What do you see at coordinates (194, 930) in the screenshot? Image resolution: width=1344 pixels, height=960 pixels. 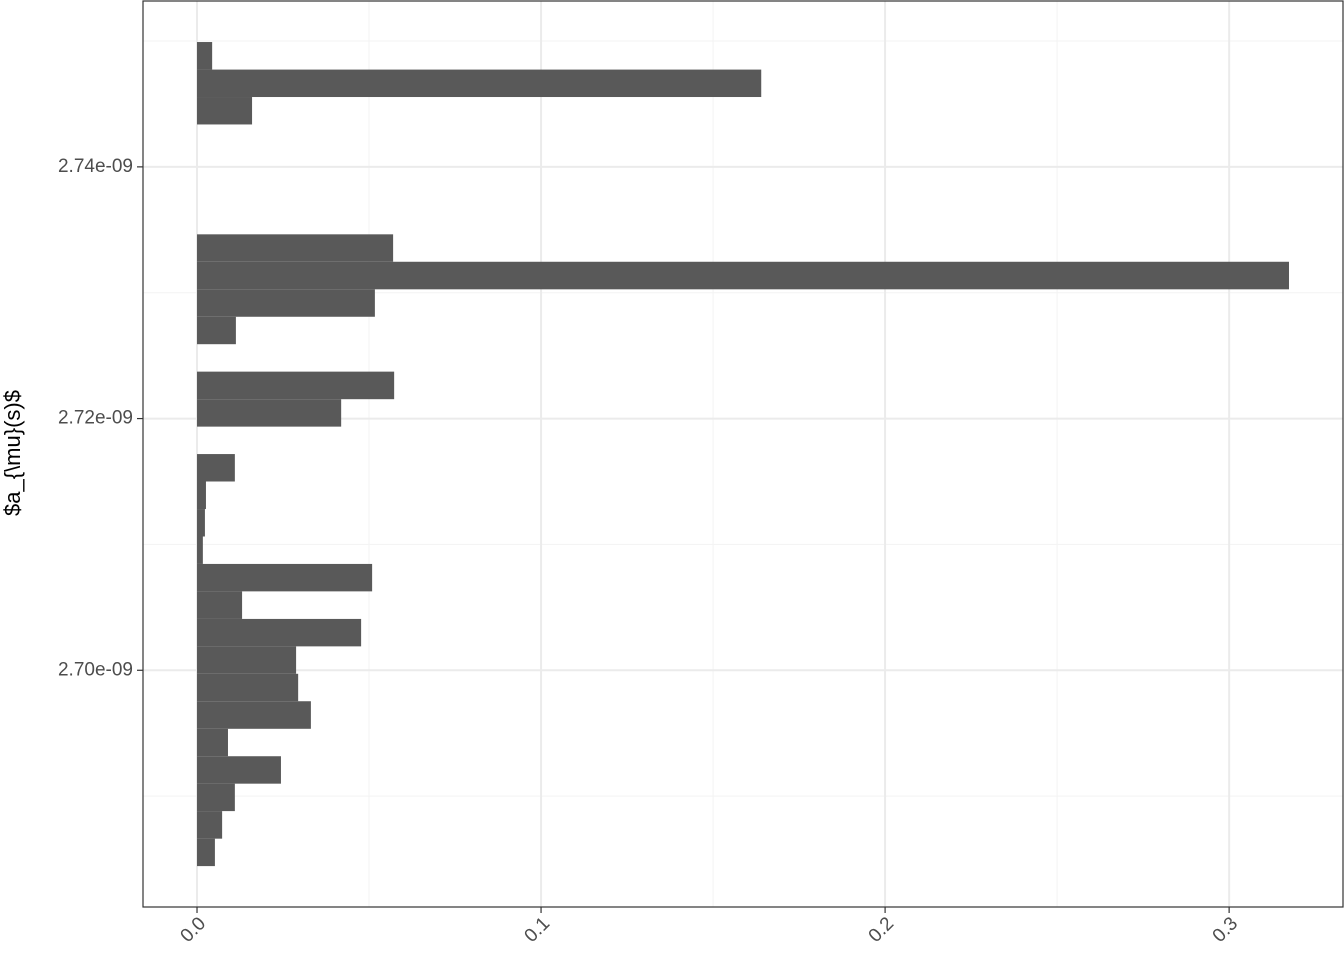 I see `x-tick-label: 0.0` at bounding box center [194, 930].